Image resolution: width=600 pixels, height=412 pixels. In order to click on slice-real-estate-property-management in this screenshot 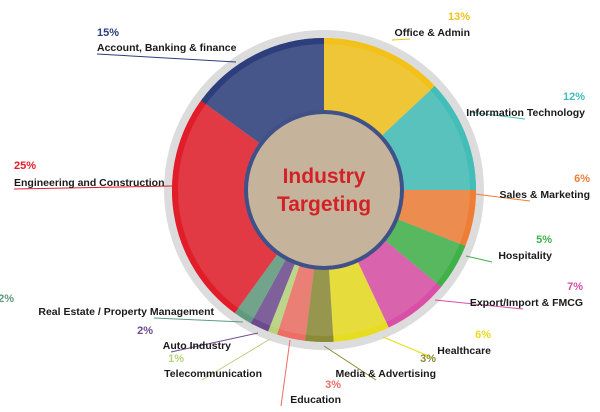, I will do `click(260, 288)`.